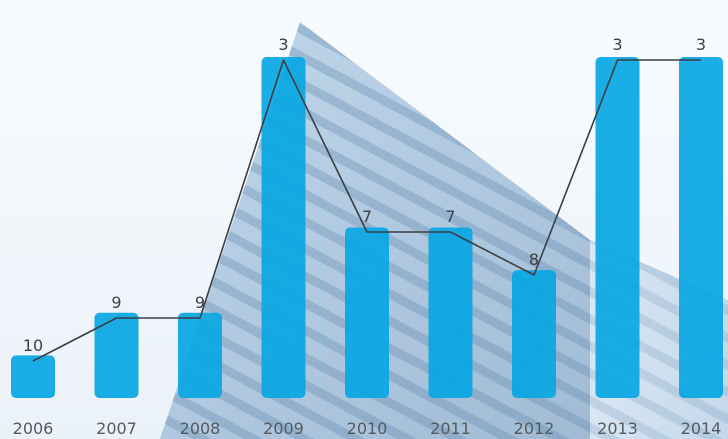 This screenshot has width=728, height=439. Describe the element at coordinates (33, 428) in the screenshot. I see `x-tick-label-2006: 2006` at that location.